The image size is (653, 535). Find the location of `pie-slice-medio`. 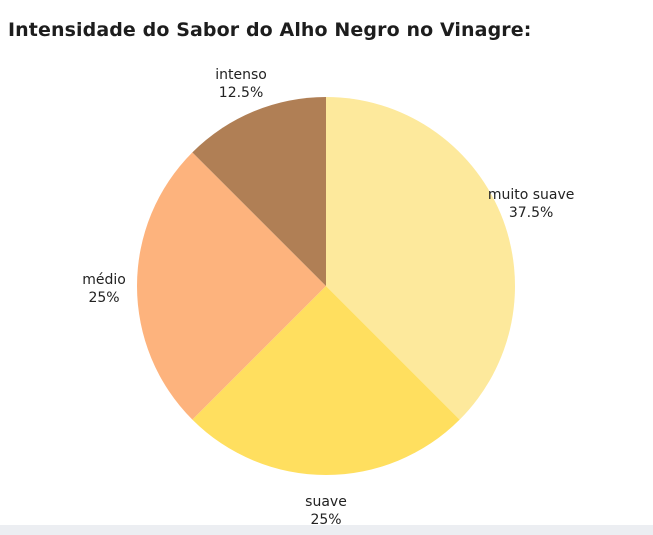

pie-slice-medio is located at coordinates (231, 286).